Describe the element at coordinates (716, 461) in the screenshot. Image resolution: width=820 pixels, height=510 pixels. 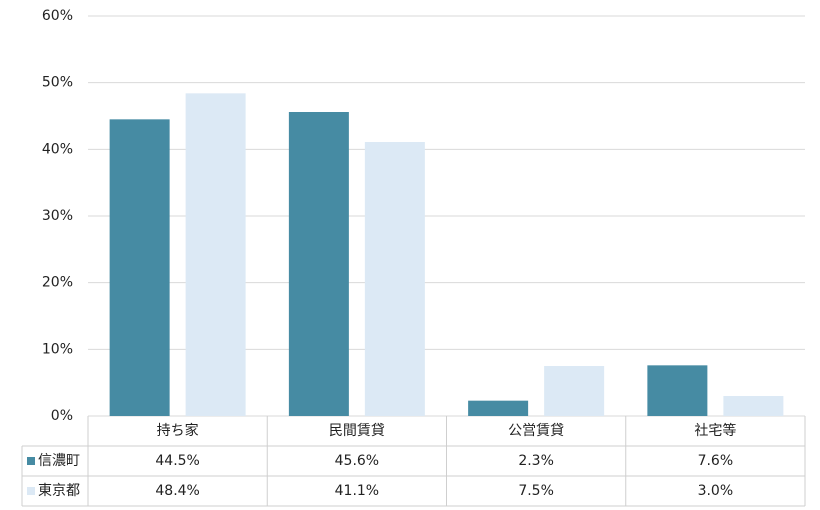
I see `table-value: 7.6%` at that location.